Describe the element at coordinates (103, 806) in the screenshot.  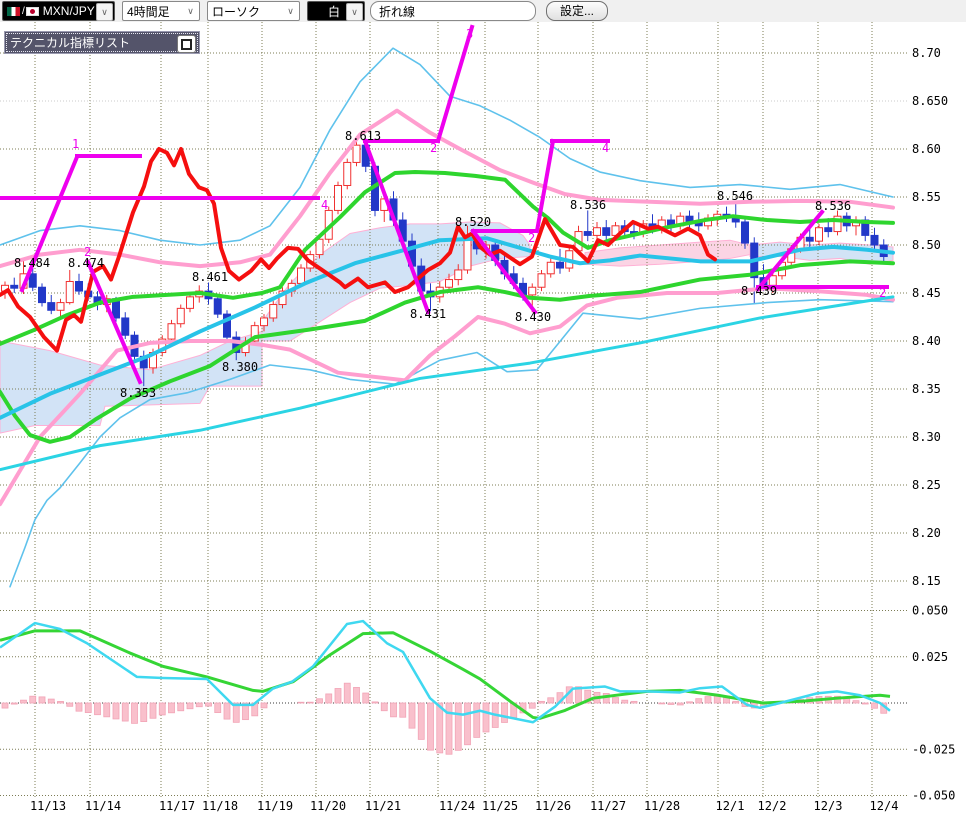
I see `svg-text: 11/14` at that location.